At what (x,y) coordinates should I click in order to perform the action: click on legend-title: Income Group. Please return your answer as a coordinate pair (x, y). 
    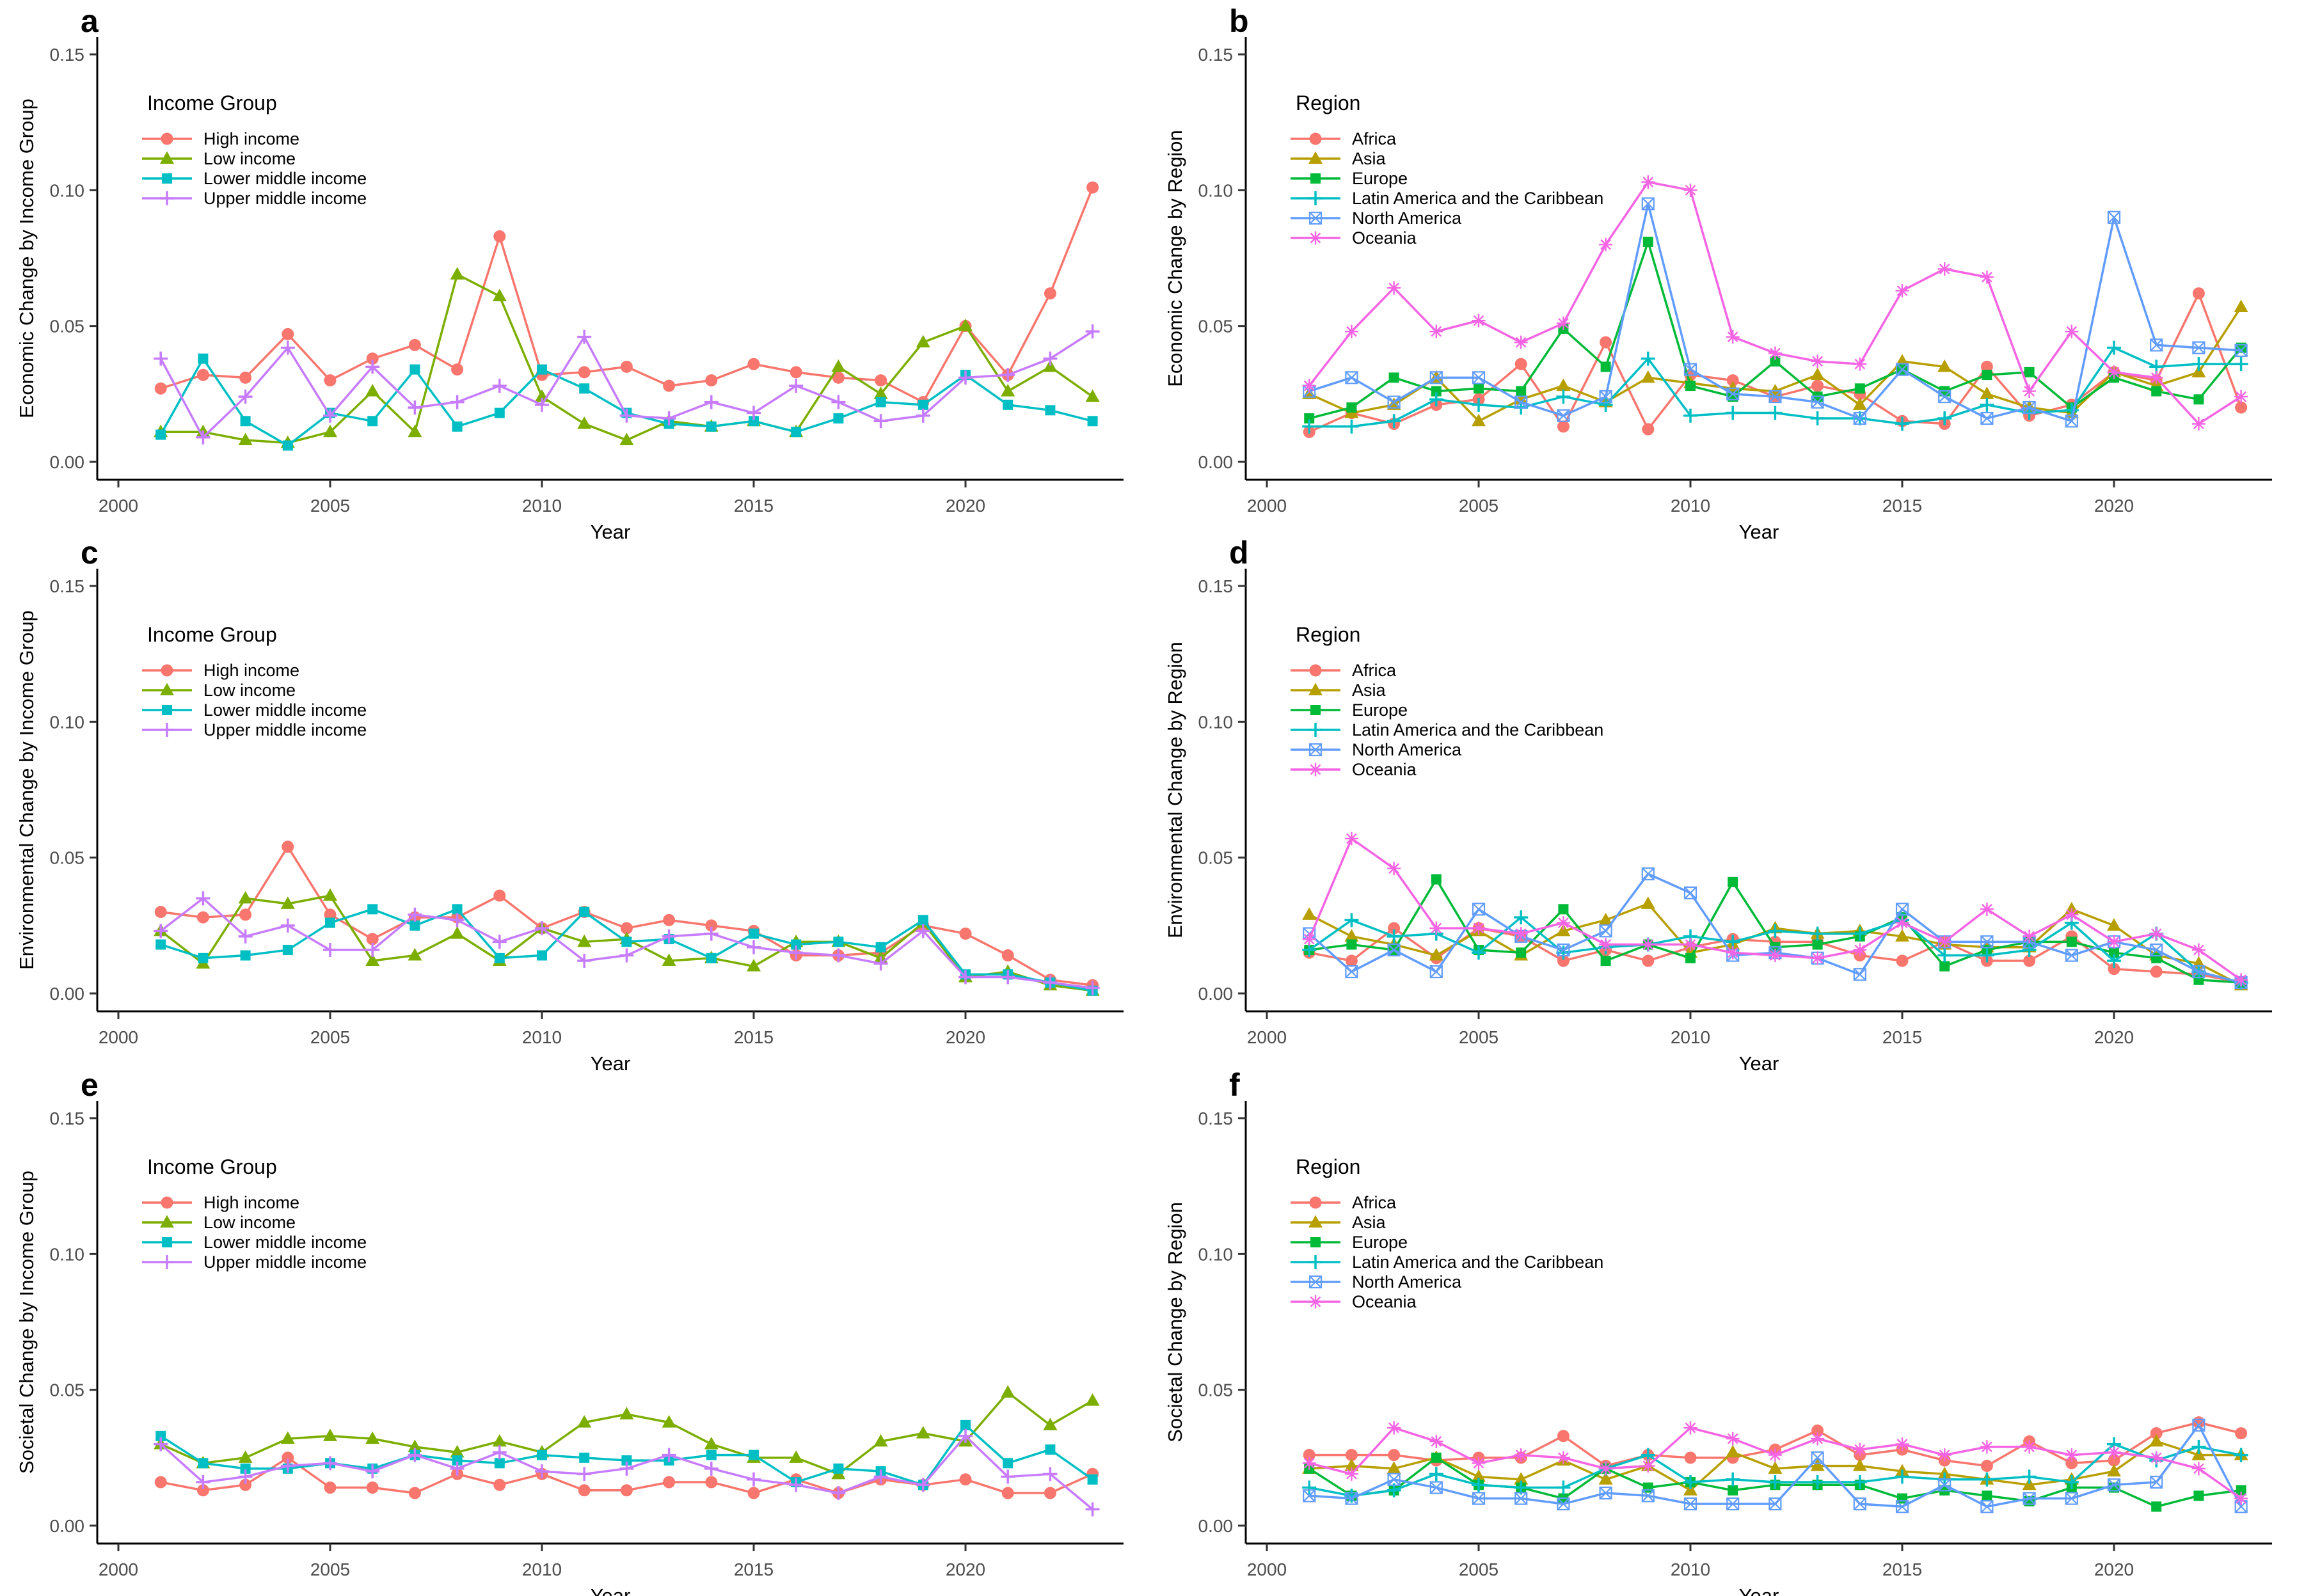
    Looking at the image, I should click on (212, 103).